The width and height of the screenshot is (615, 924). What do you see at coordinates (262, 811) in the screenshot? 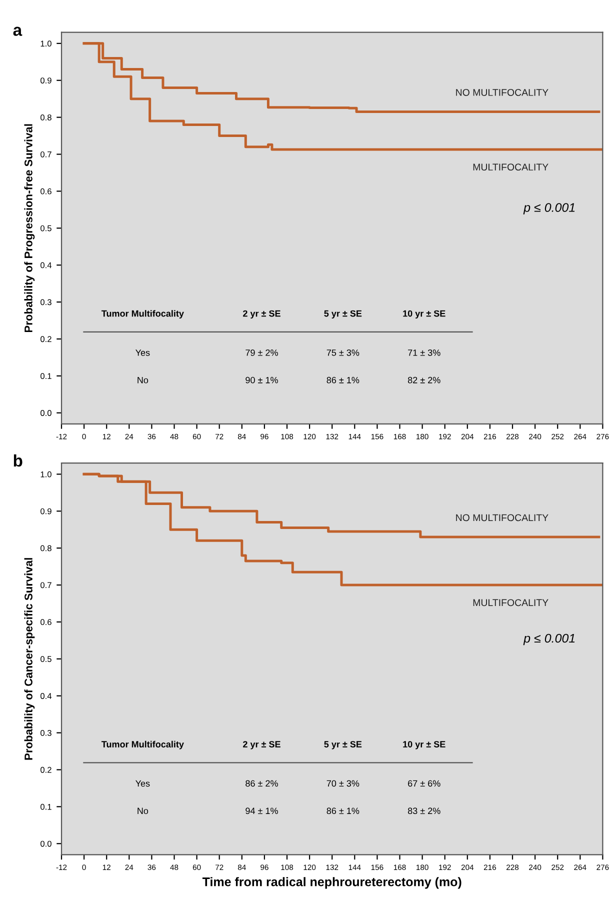
I see `annotation: 94 ± 1%` at bounding box center [262, 811].